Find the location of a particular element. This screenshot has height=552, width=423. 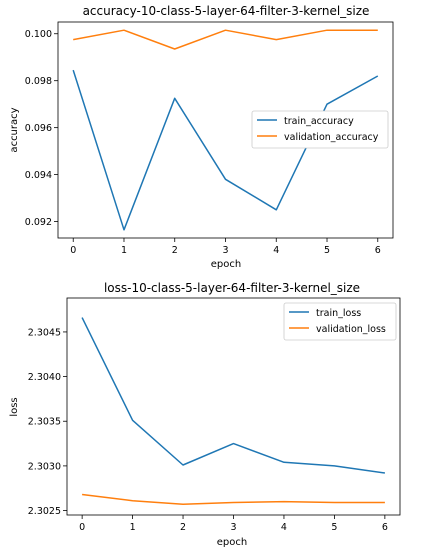

accuracy-x-tick-label: 2 is located at coordinates (175, 250).